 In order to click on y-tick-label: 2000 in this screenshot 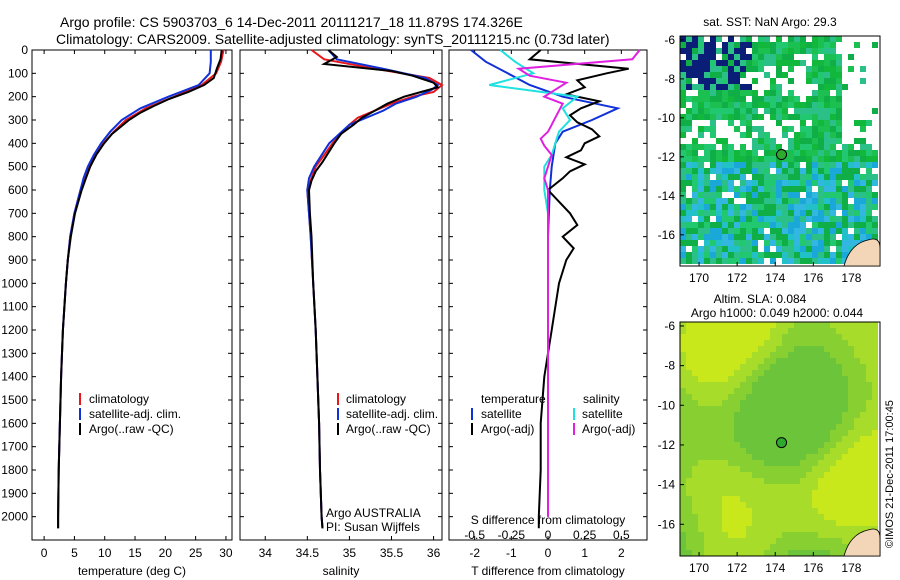, I will do `click(14, 517)`.